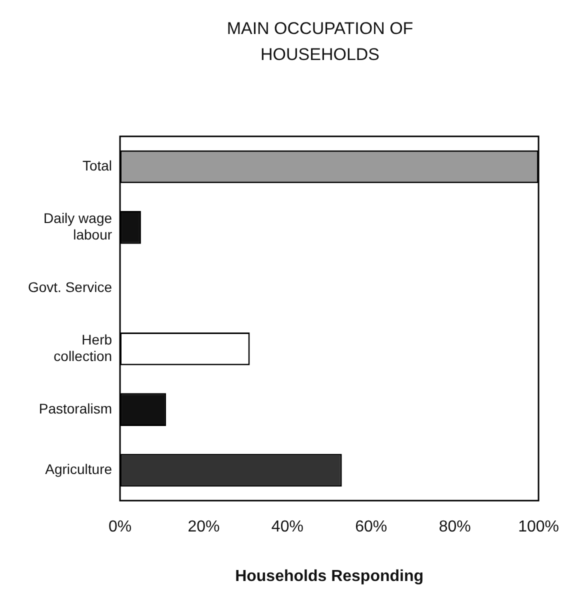 The width and height of the screenshot is (571, 602). Describe the element at coordinates (287, 527) in the screenshot. I see `x-tick-label: 40%` at that location.